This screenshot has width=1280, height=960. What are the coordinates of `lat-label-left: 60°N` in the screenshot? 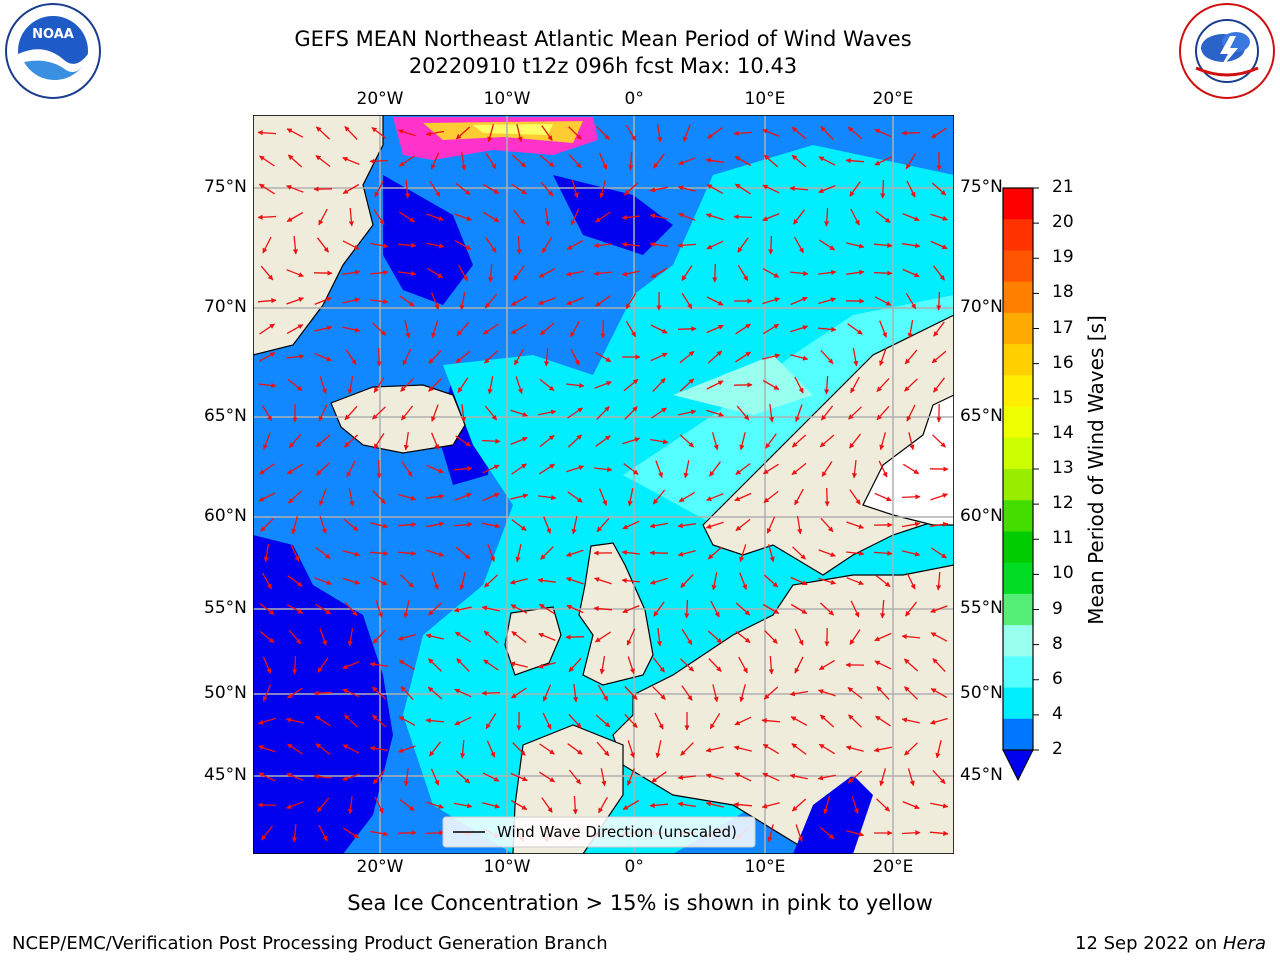 It's located at (225, 516).